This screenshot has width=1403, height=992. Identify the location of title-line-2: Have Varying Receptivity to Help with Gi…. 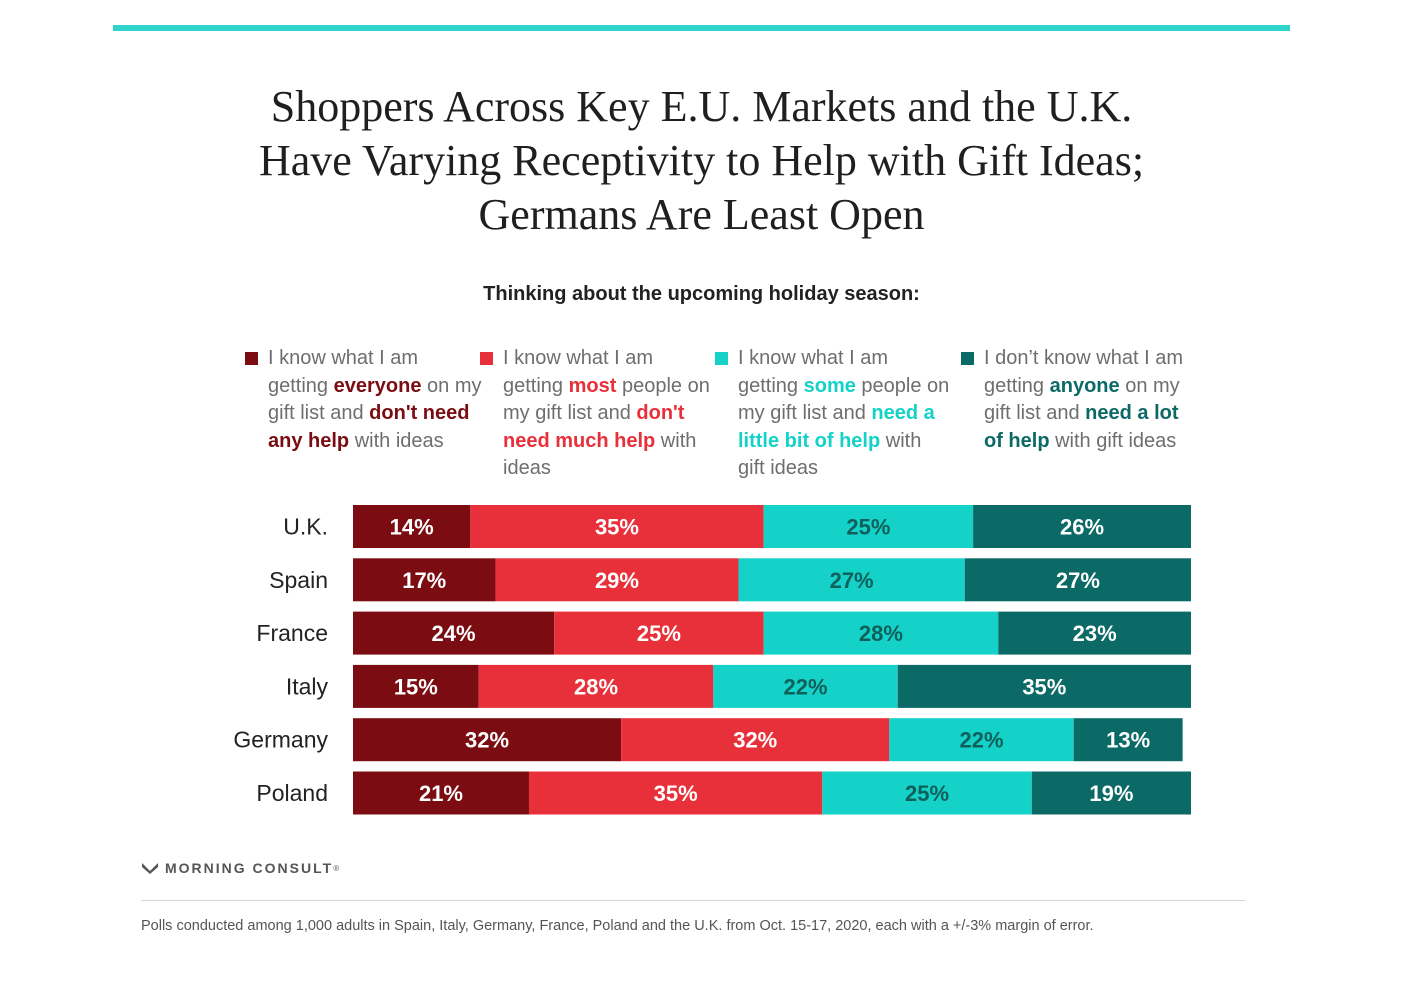
(701, 160).